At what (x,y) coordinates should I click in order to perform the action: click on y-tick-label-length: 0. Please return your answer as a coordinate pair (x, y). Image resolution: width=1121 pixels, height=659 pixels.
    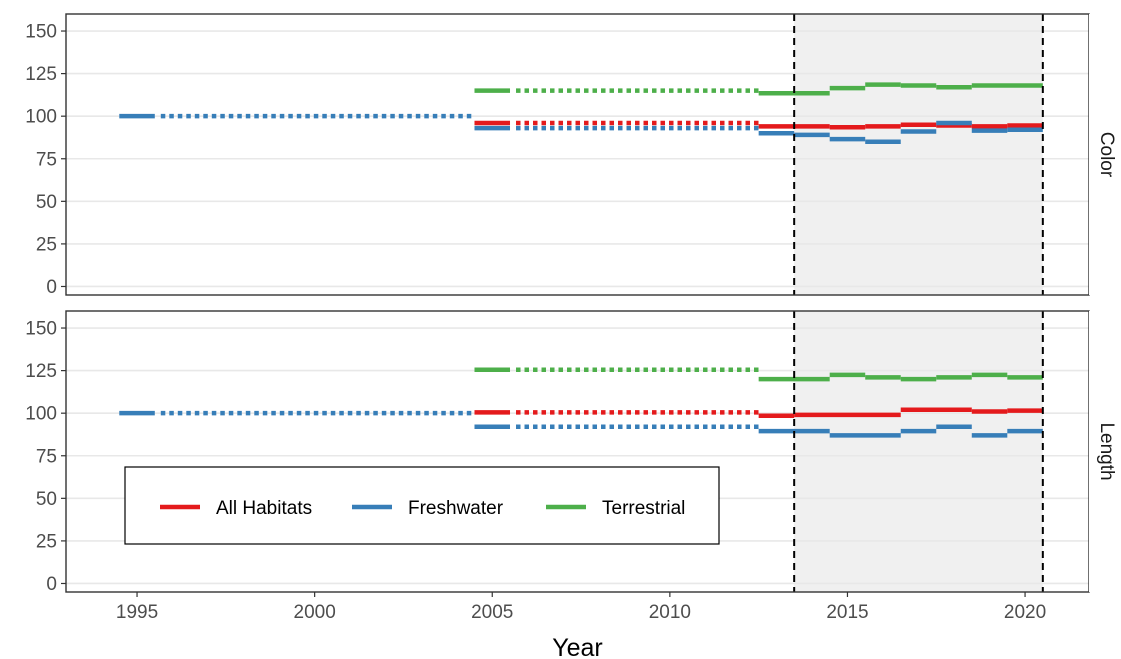
    Looking at the image, I should click on (51, 584).